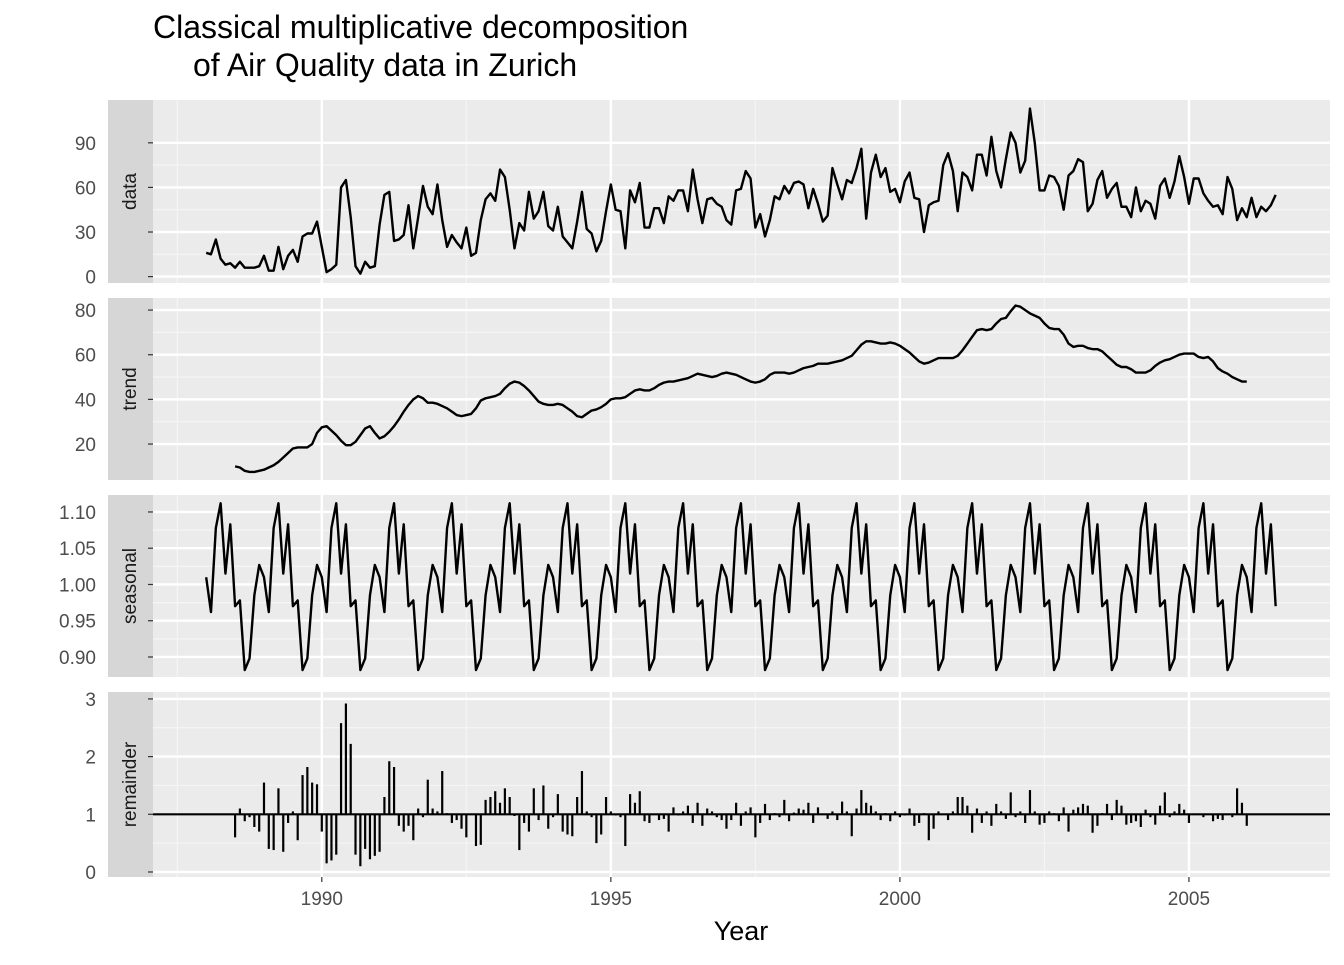  I want to click on chart-title: of Air Quality data in Zurich, so click(385, 65).